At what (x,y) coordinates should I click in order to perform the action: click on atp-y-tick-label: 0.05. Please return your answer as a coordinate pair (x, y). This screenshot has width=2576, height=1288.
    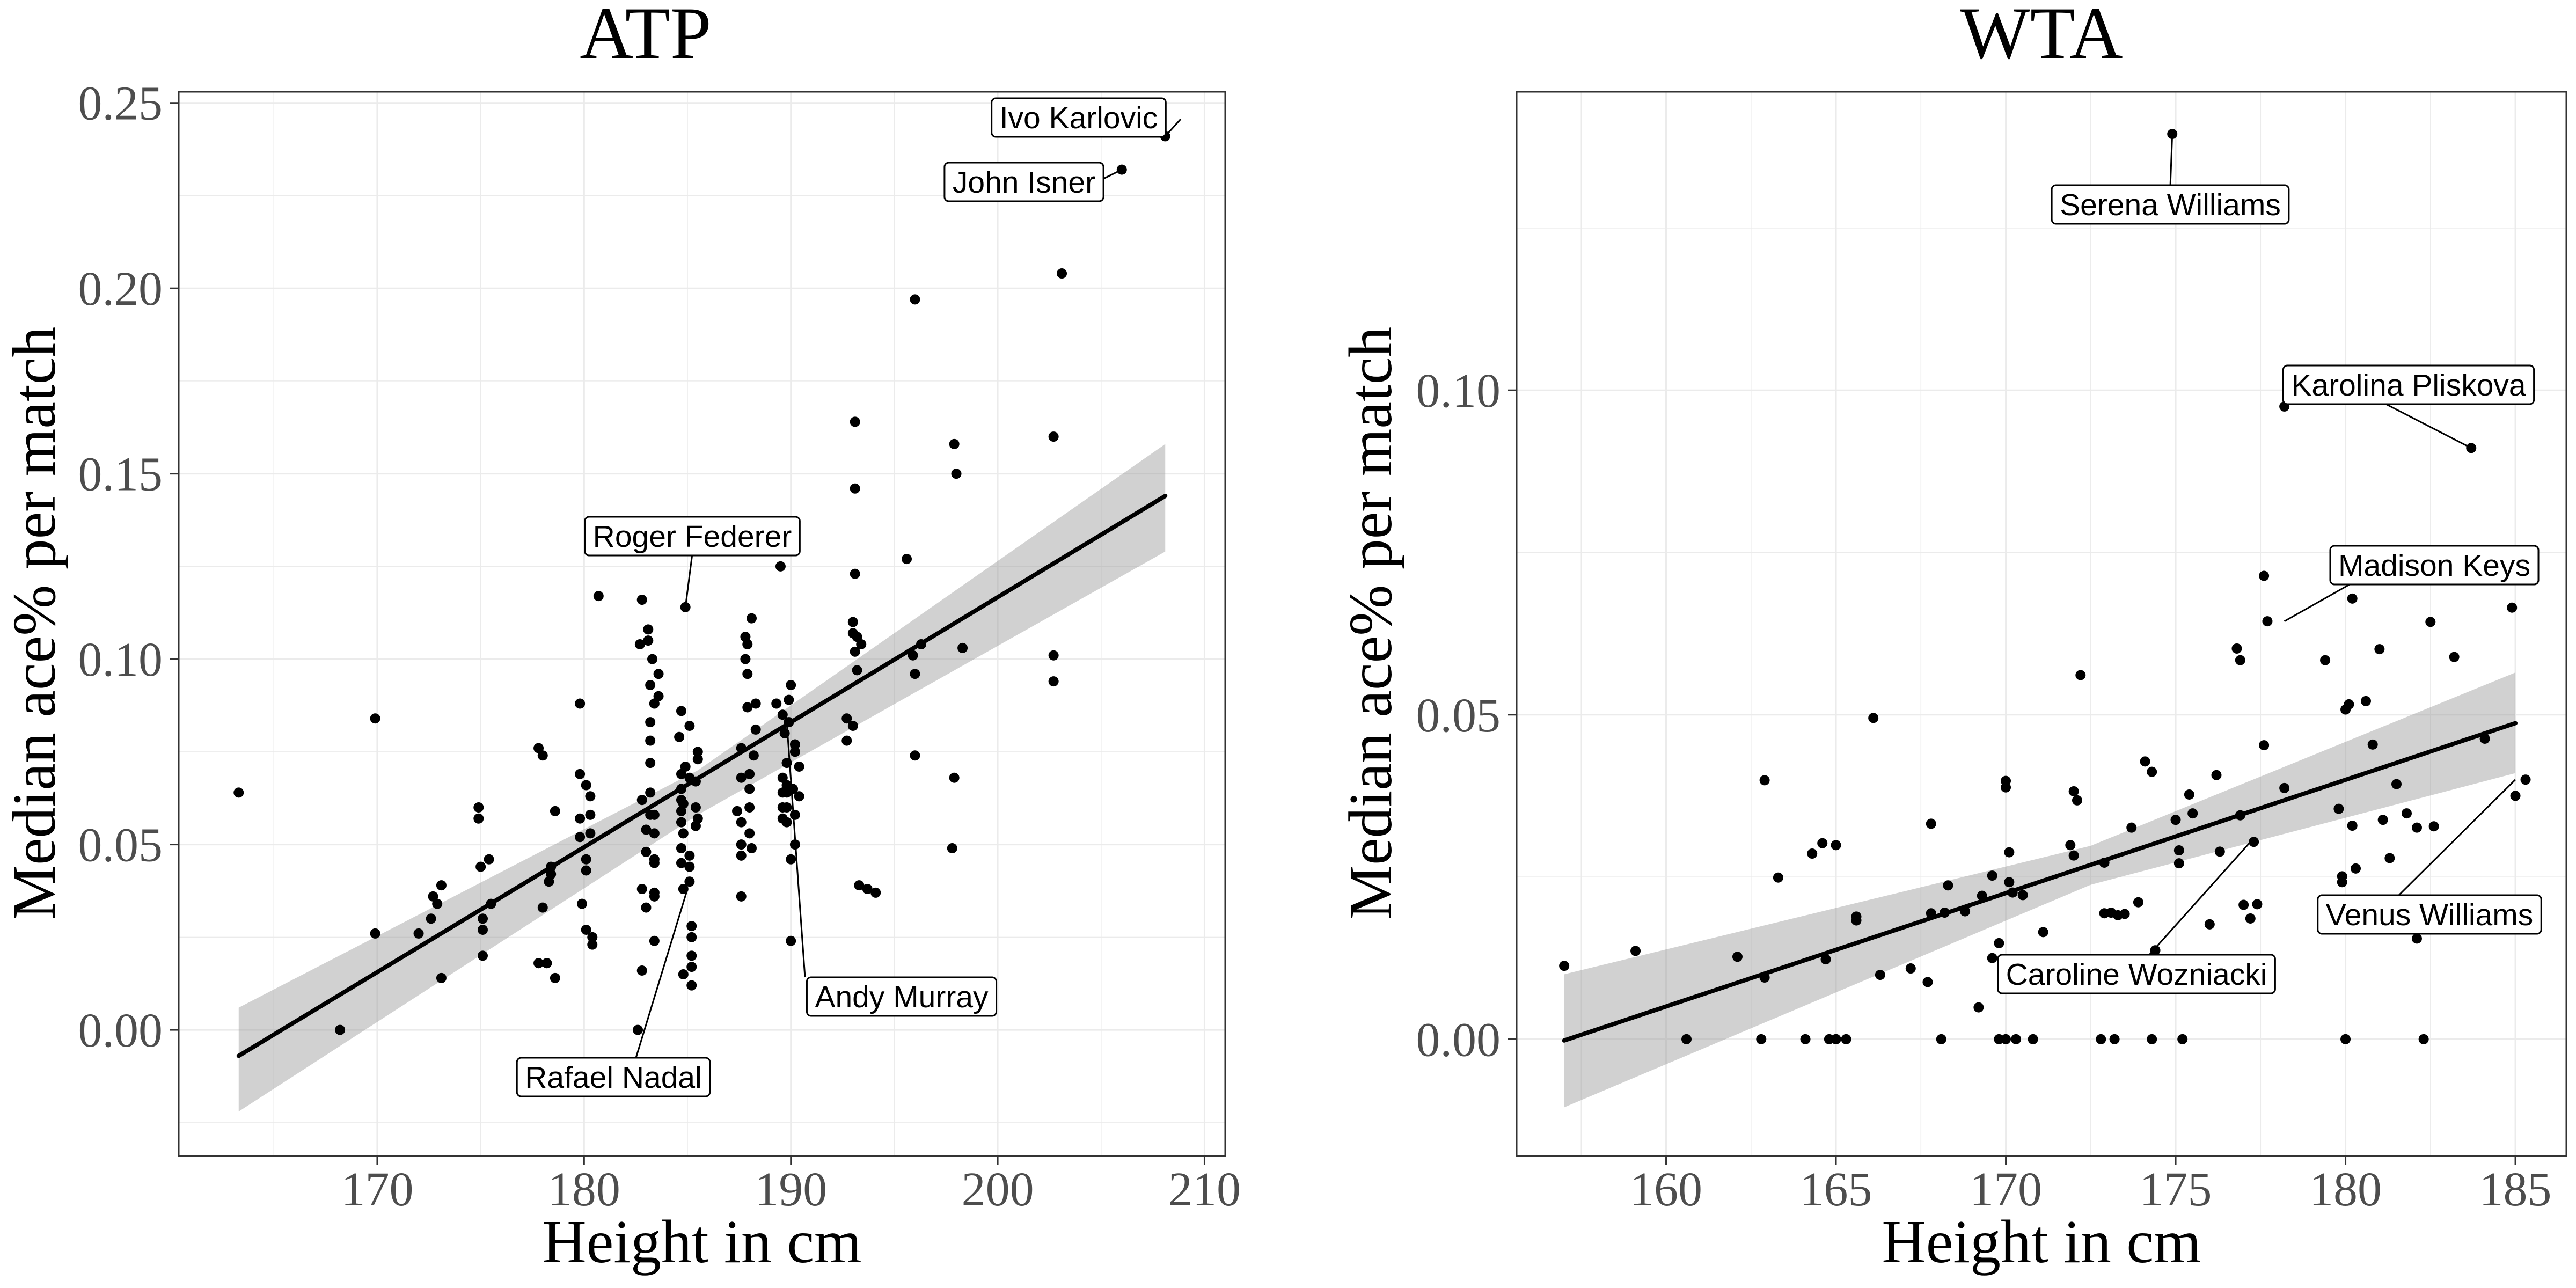
    Looking at the image, I should click on (120, 845).